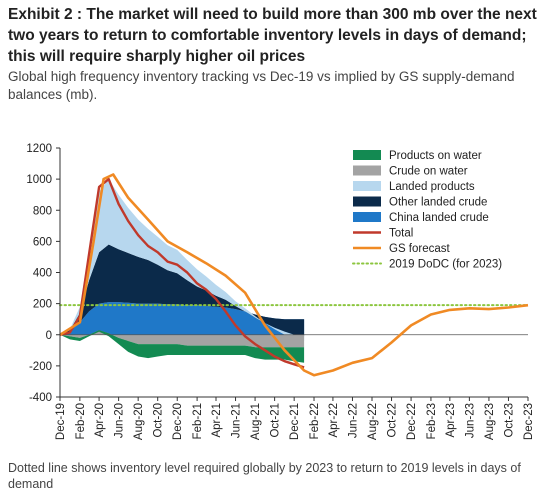 This screenshot has height=498, width=558. What do you see at coordinates (182, 318) in the screenshot?
I see `area-china-landed-crude` at bounding box center [182, 318].